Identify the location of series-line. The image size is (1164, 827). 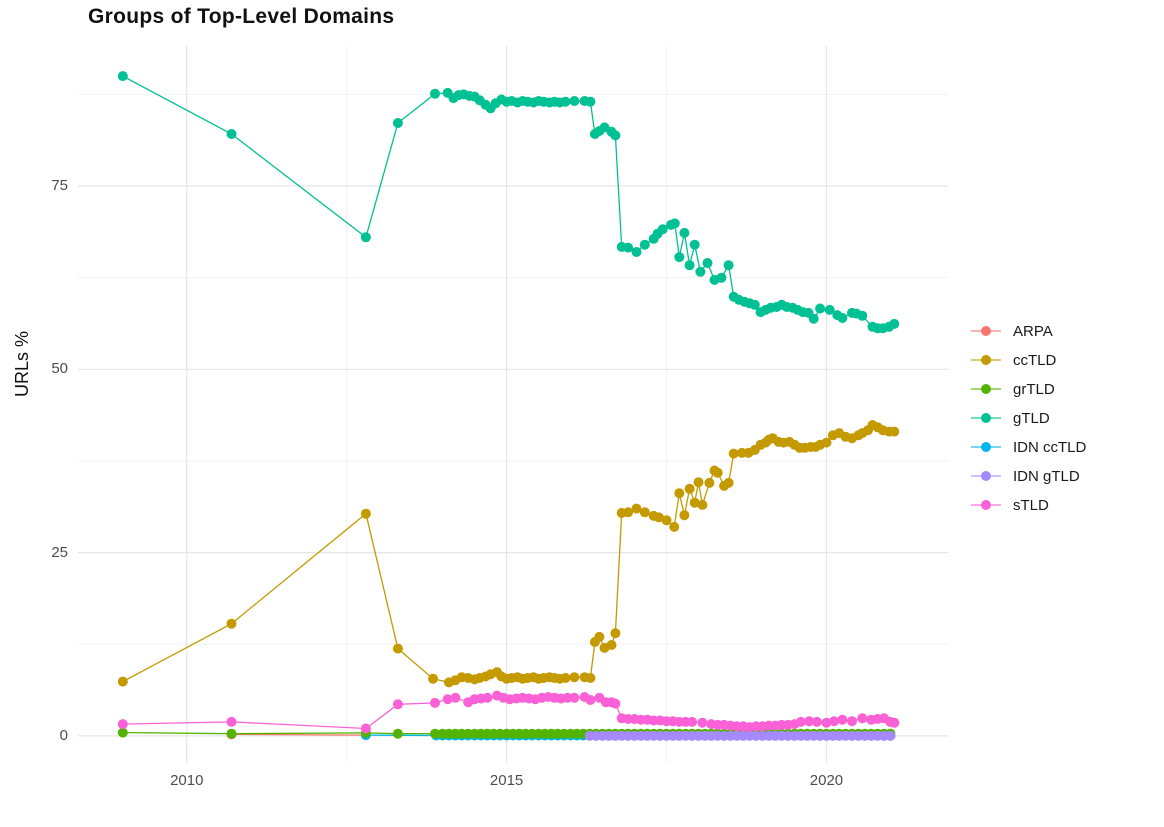
(298, 734).